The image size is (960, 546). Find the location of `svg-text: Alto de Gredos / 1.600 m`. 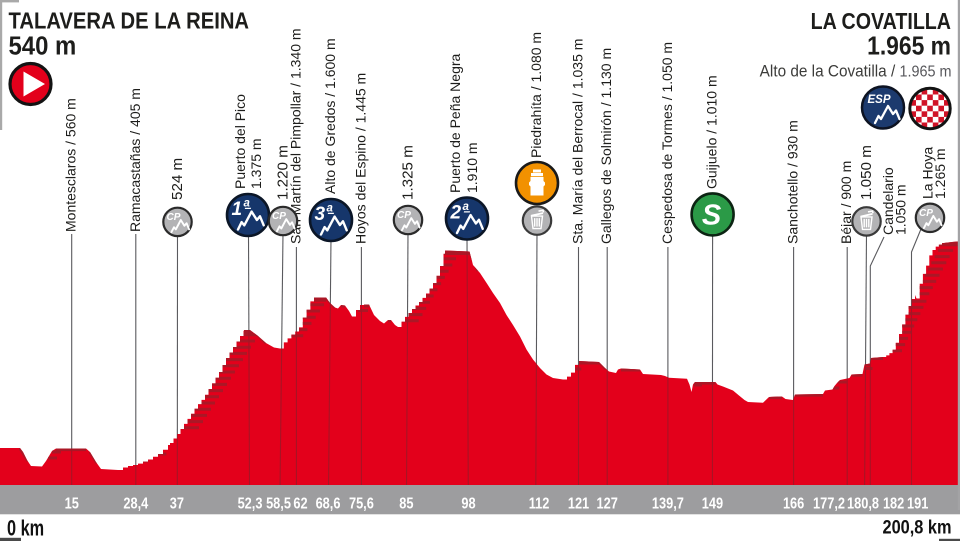

svg-text: Alto de Gredos / 1.600 m is located at coordinates (330, 116).